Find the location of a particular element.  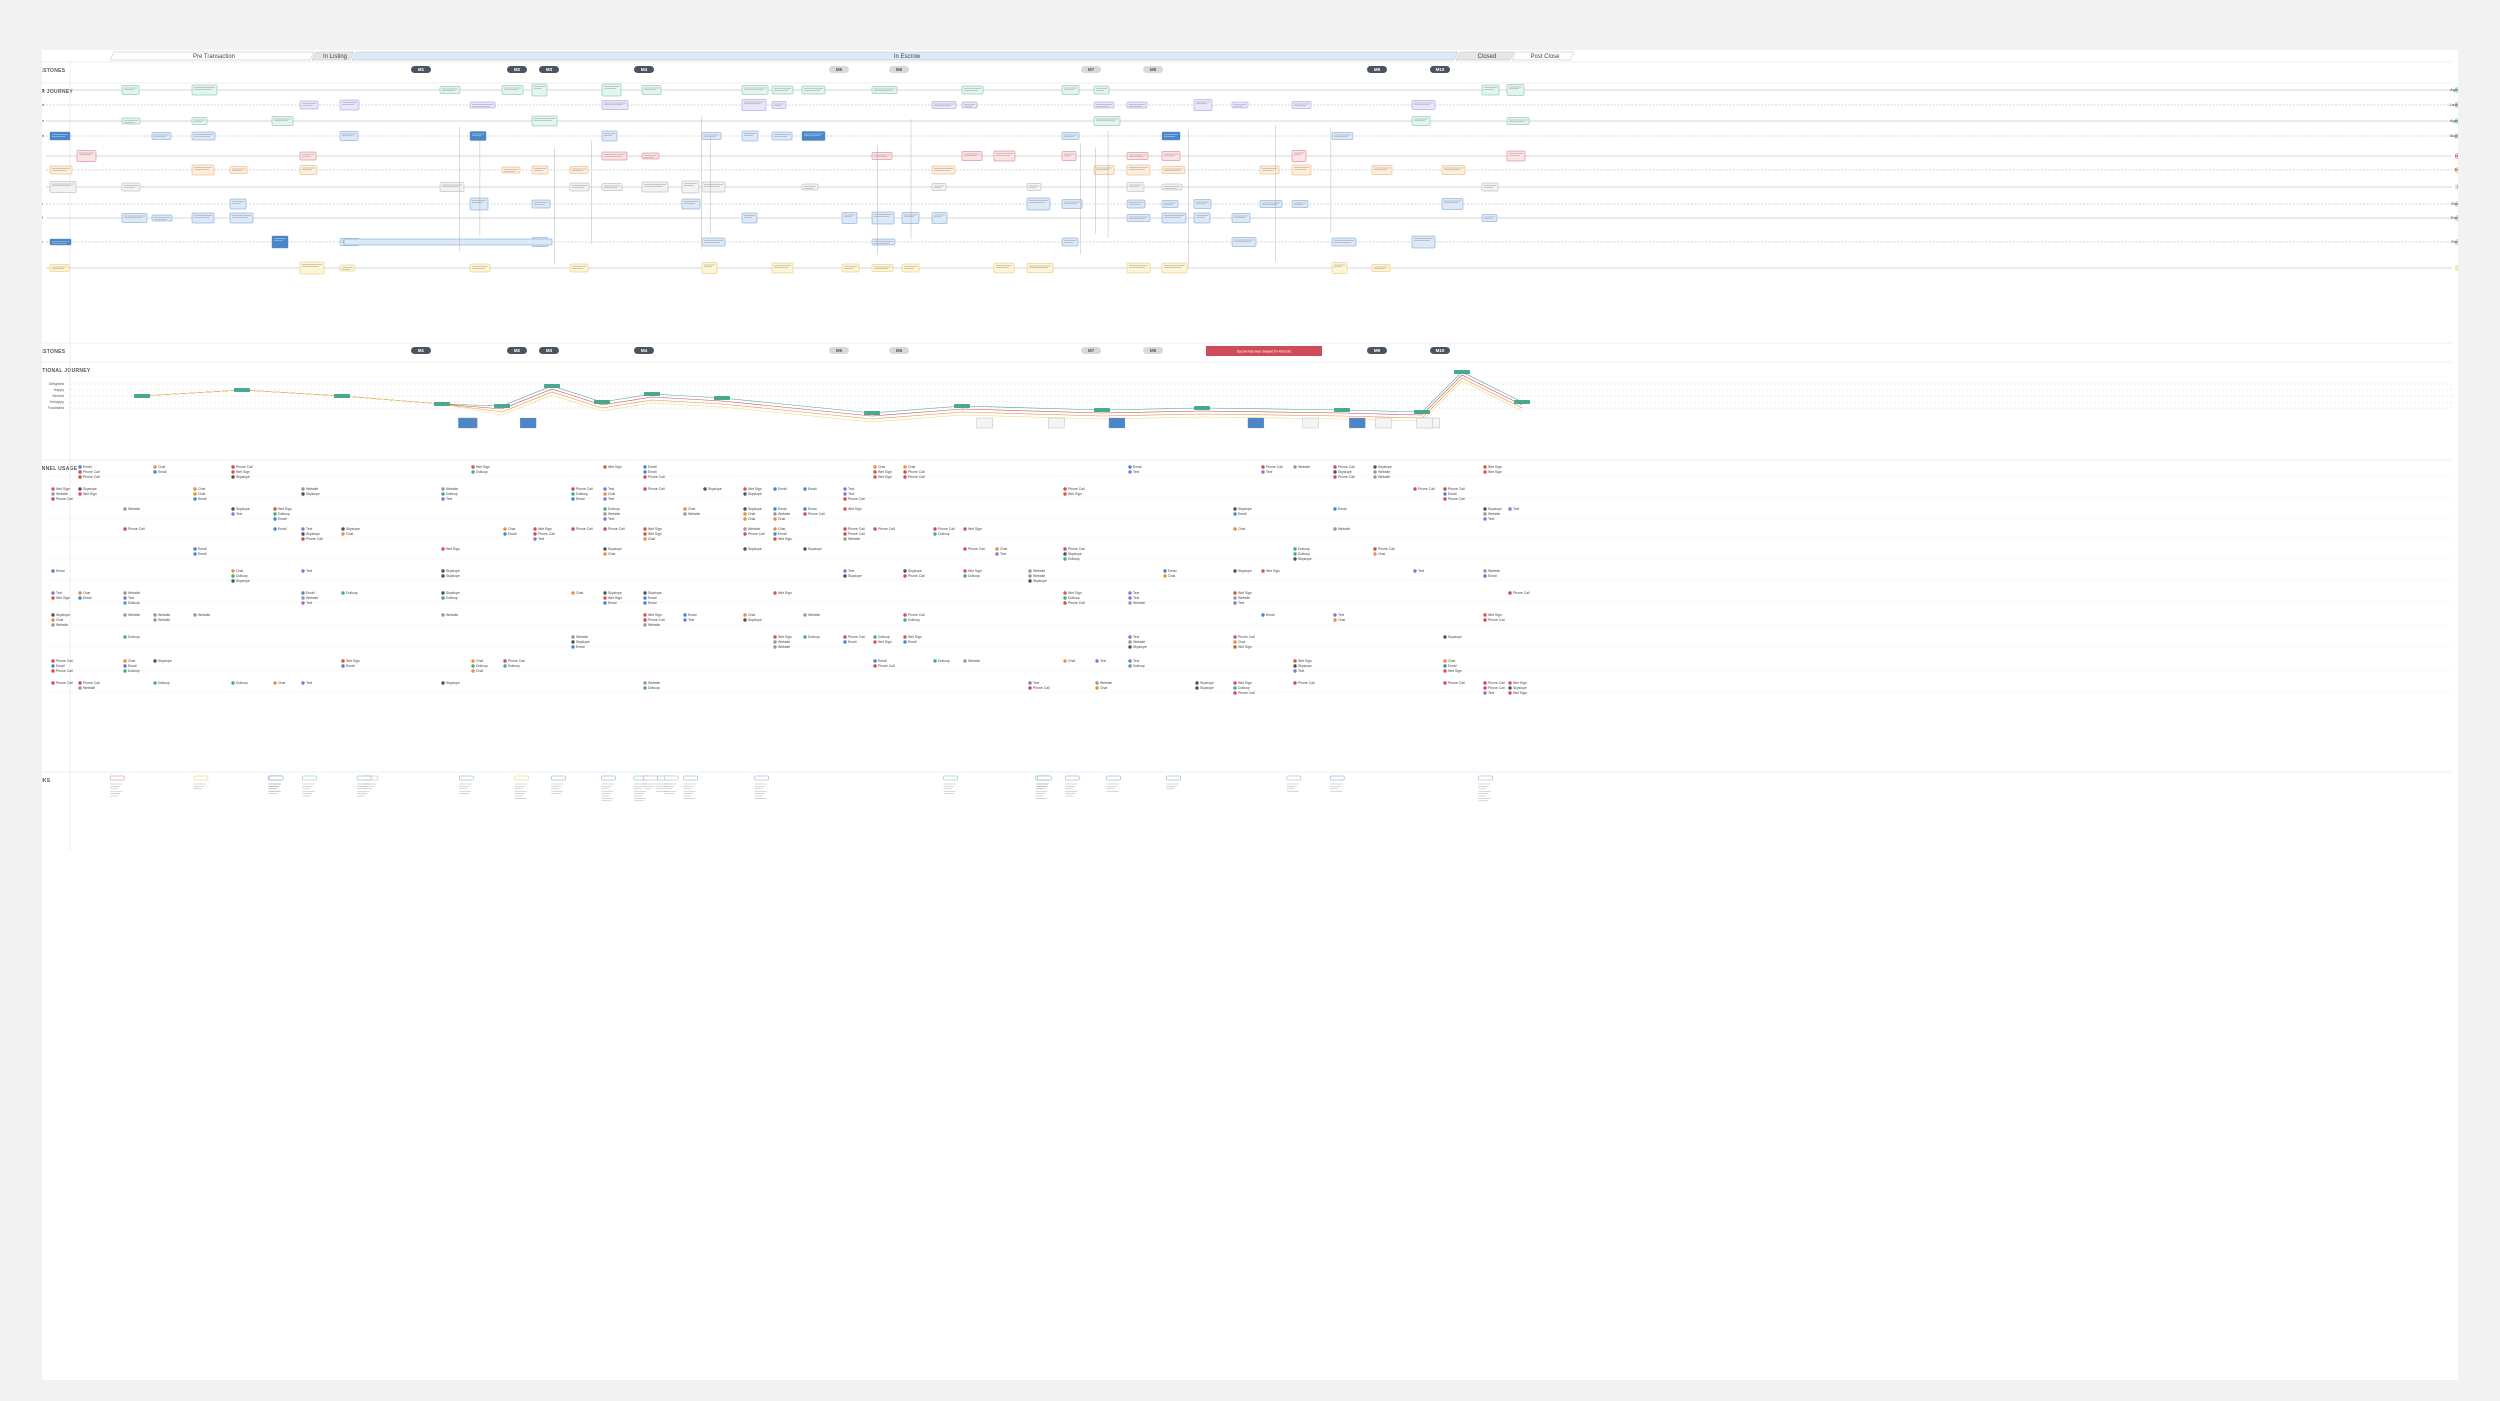

channel-chip: Chat is located at coordinates (1169, 576).